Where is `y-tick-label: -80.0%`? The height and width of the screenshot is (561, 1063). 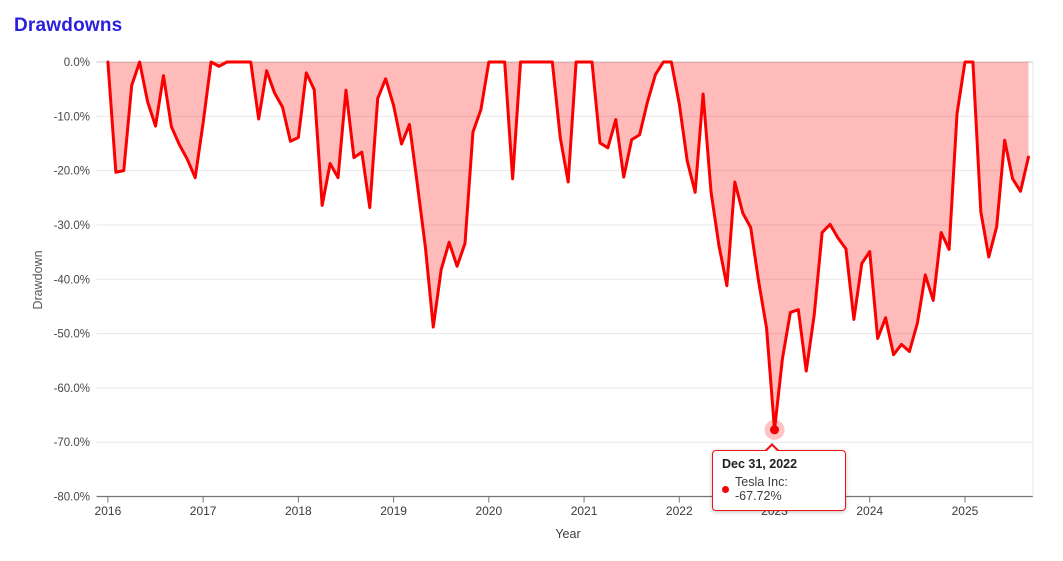
y-tick-label: -80.0% is located at coordinates (72, 498).